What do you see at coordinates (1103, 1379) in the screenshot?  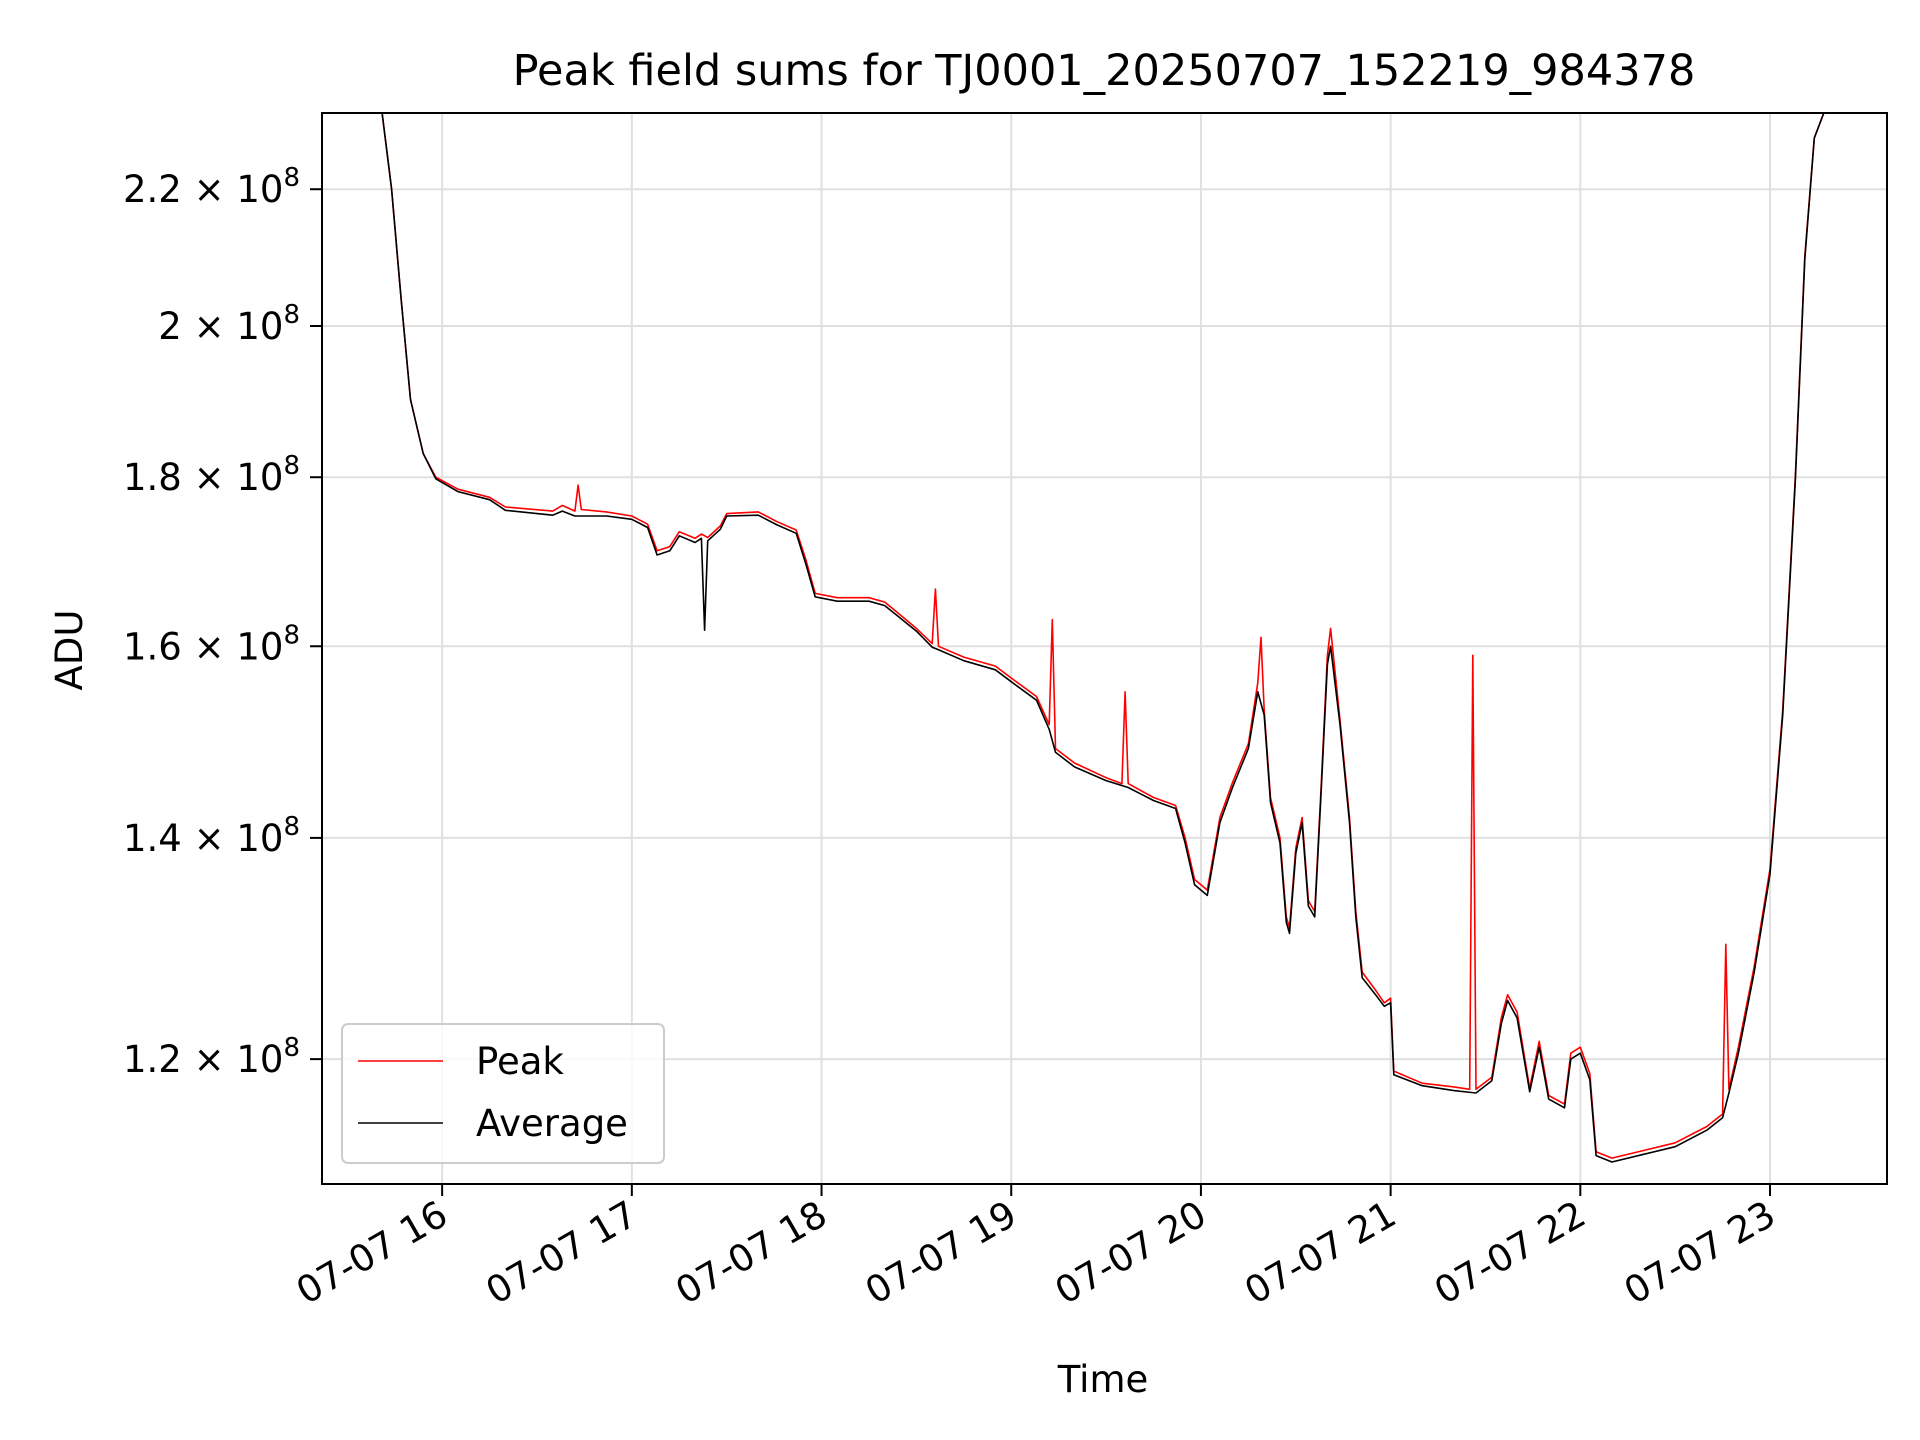 I see `x-axis-label: Time` at bounding box center [1103, 1379].